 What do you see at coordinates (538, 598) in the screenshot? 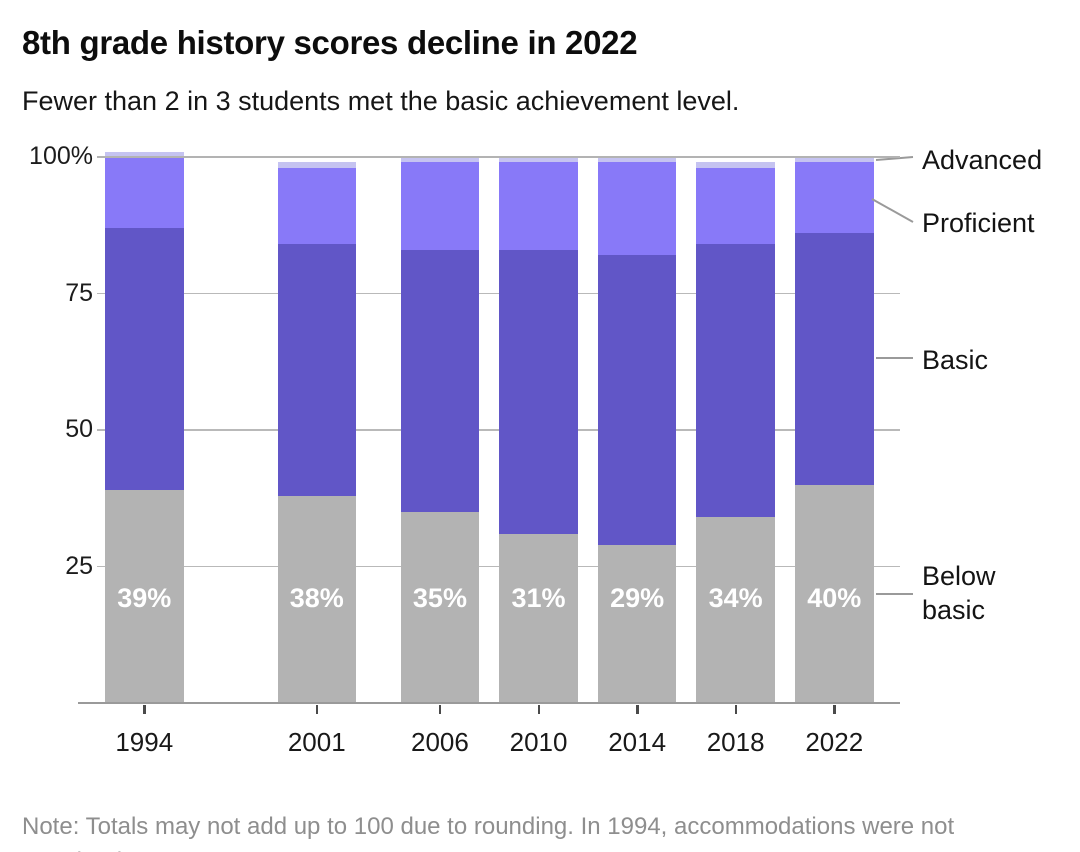
I see `bar-value-label-2010: 31%` at bounding box center [538, 598].